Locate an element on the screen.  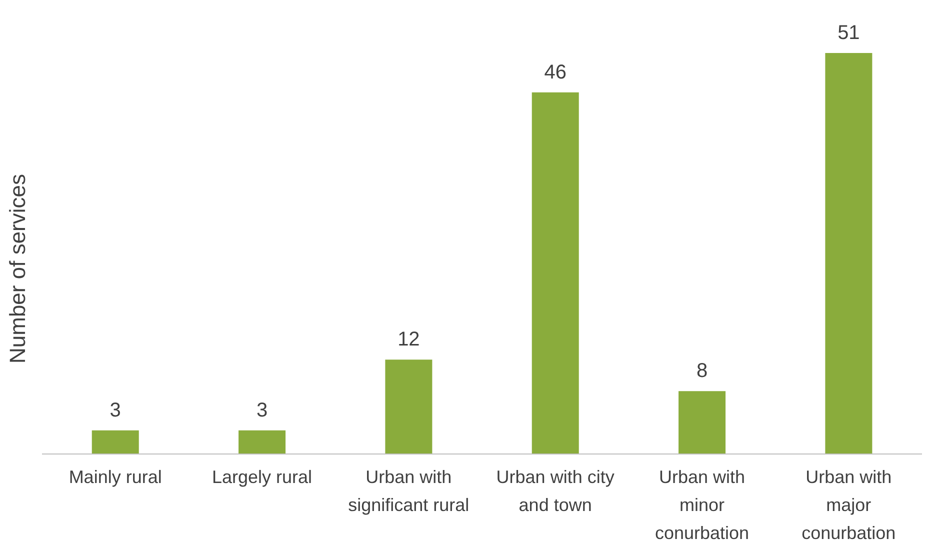
data-label: 12 is located at coordinates (409, 339).